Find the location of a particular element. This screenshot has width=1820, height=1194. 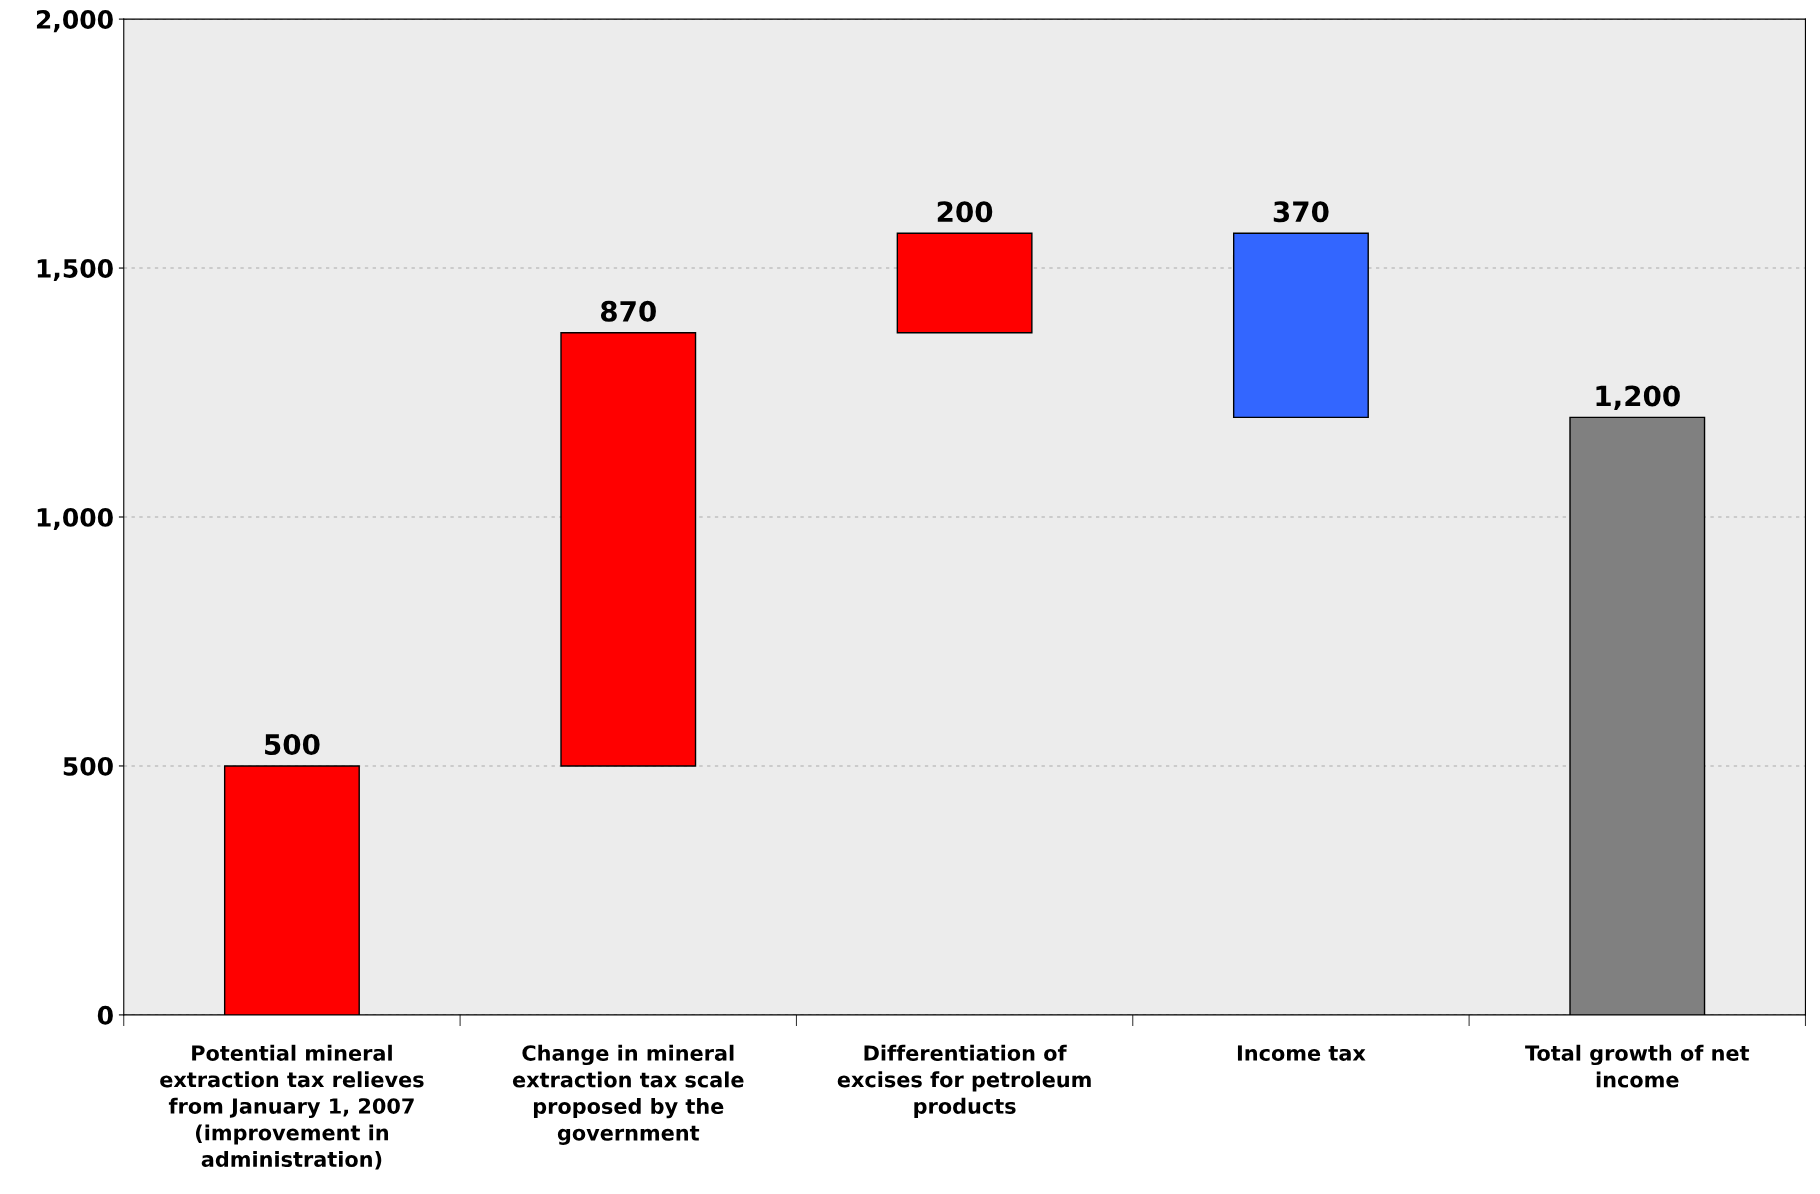

data-label: 870 is located at coordinates (628, 311).